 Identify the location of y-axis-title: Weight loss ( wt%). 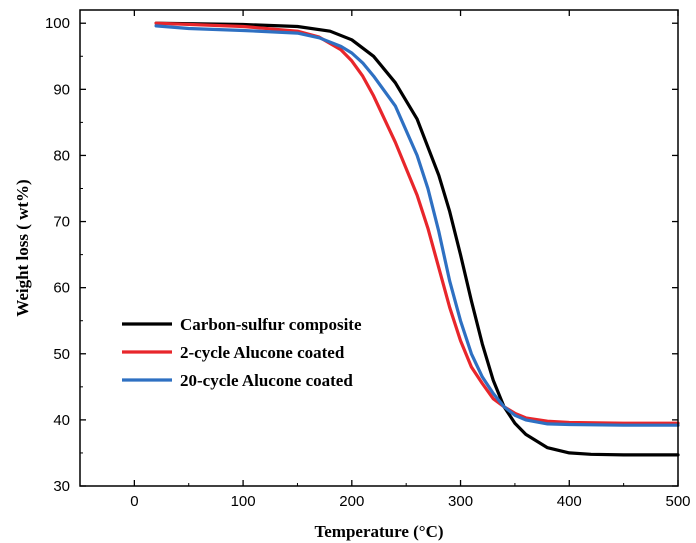
(22, 247).